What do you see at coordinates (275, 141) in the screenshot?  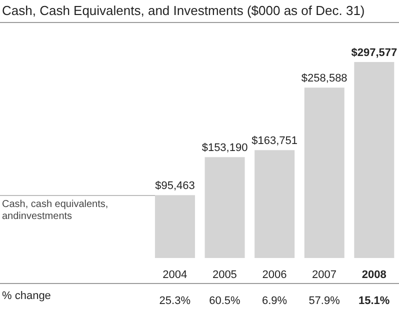 I see `data-label: $163,751` at bounding box center [275, 141].